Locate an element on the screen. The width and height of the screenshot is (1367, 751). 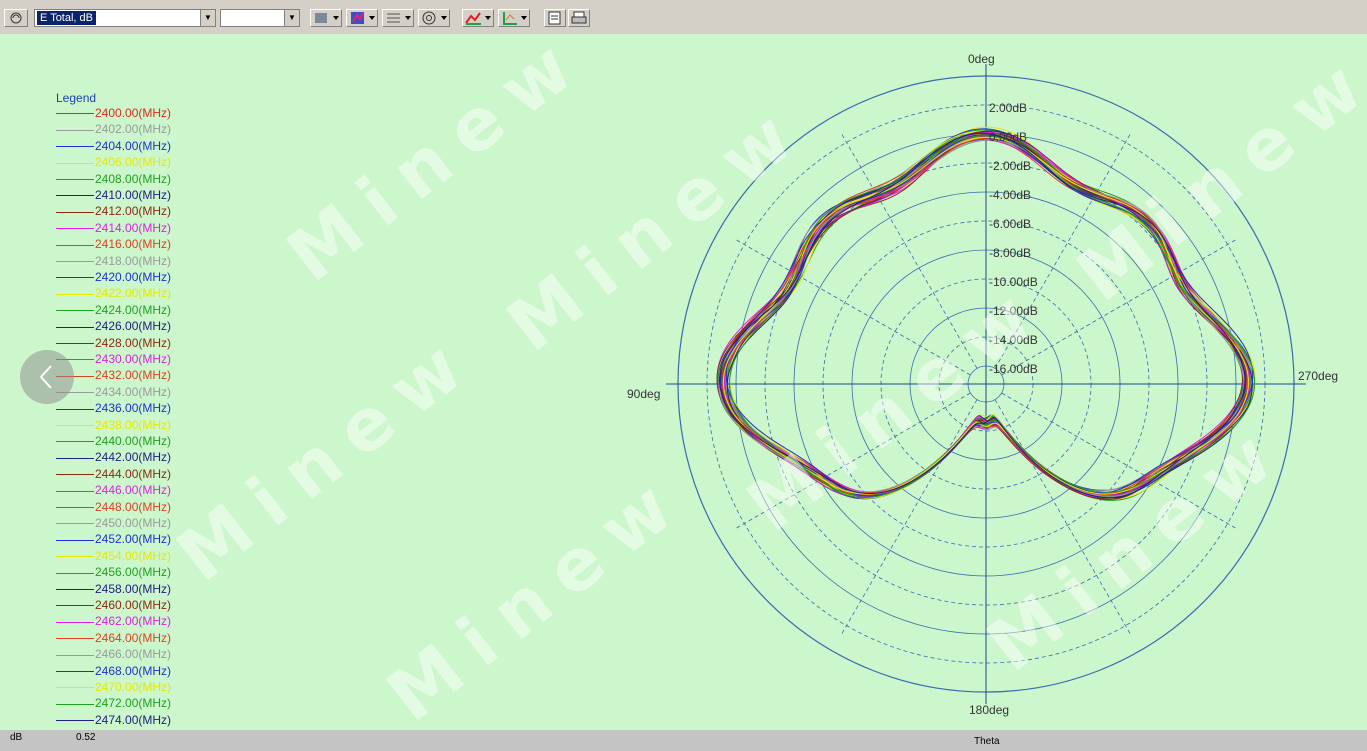
legend-label: 2400.00(MHz) is located at coordinates (133, 113).